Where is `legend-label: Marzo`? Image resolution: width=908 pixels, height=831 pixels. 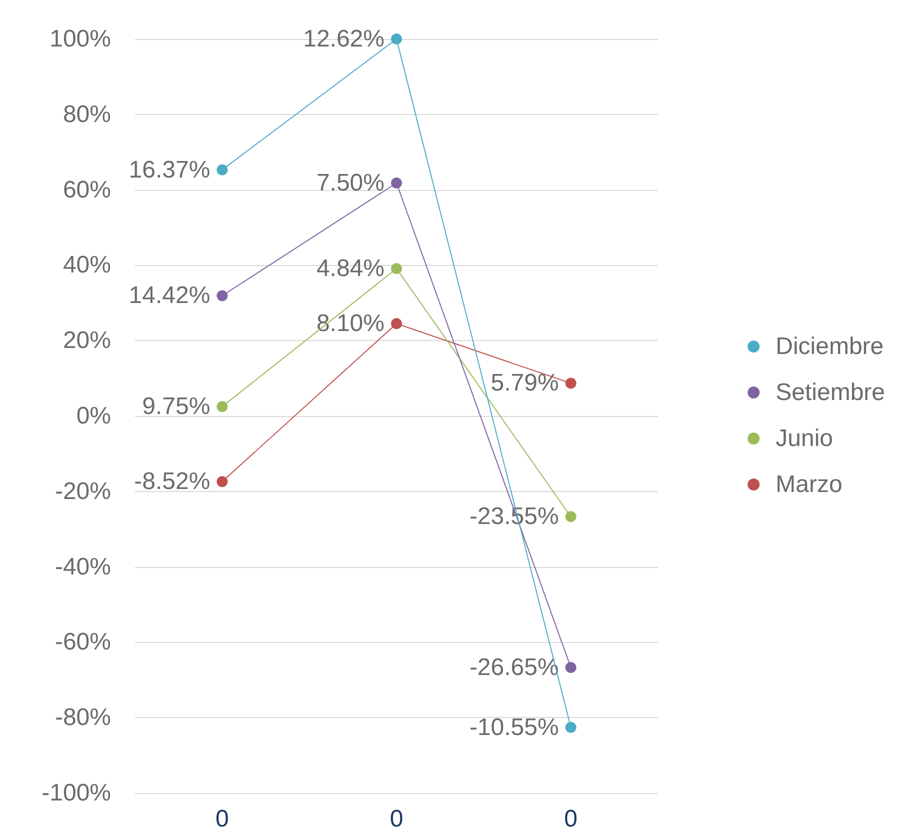
legend-label: Marzo is located at coordinates (809, 484).